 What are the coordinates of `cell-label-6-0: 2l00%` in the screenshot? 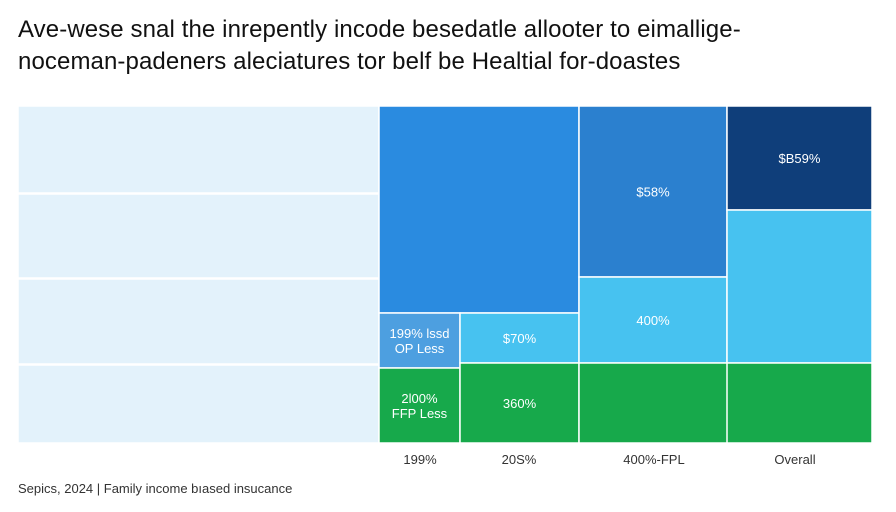 It's located at (419, 398).